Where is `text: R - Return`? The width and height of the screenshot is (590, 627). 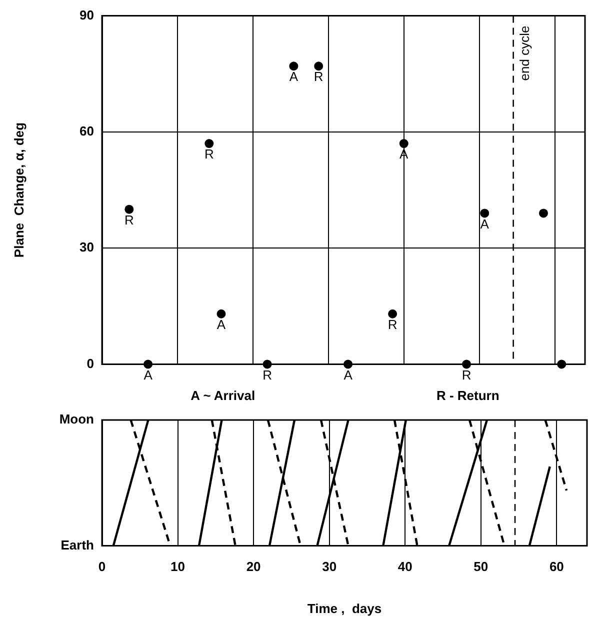
text: R - Return is located at coordinates (468, 395).